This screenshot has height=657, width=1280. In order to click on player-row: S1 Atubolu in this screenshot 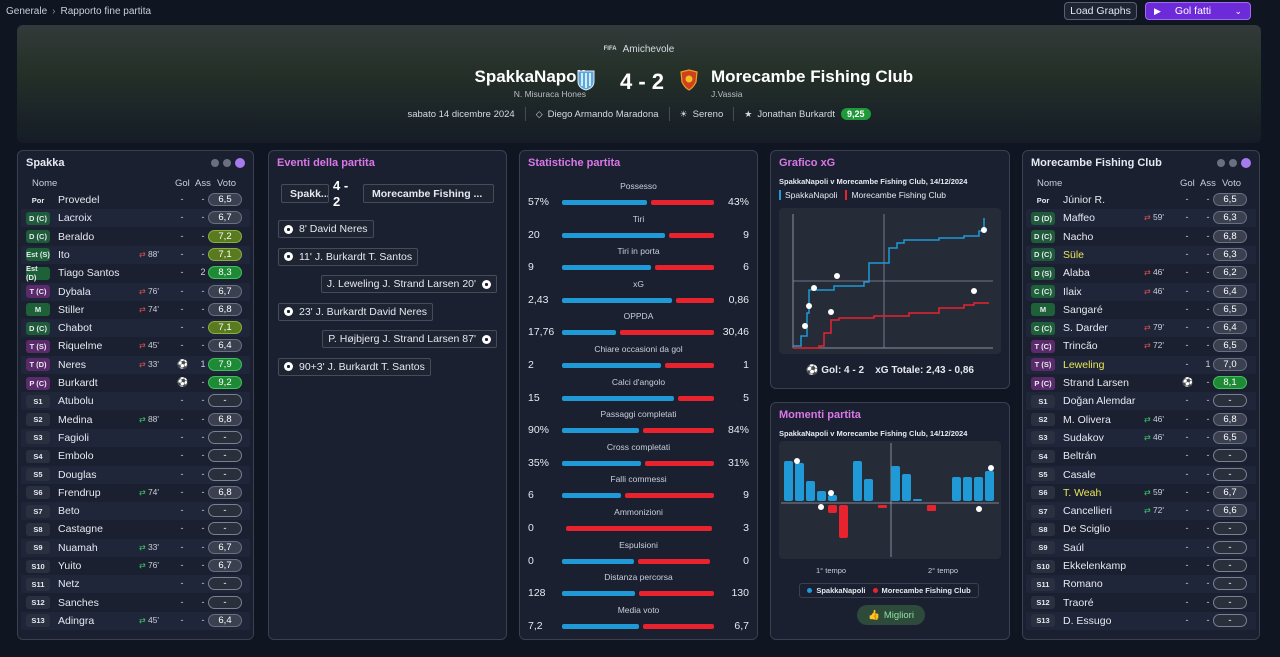, I will do `click(135, 401)`.